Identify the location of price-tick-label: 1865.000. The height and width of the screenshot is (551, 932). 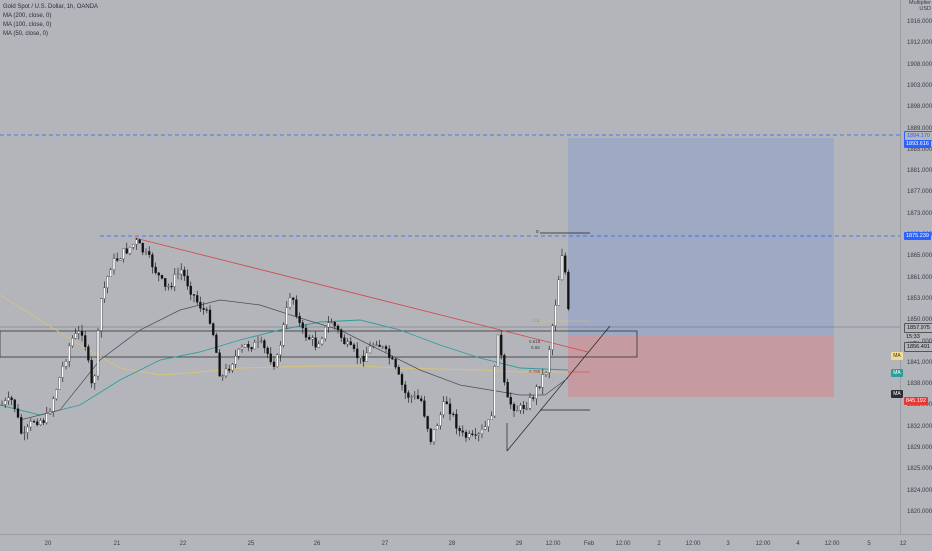
(919, 256).